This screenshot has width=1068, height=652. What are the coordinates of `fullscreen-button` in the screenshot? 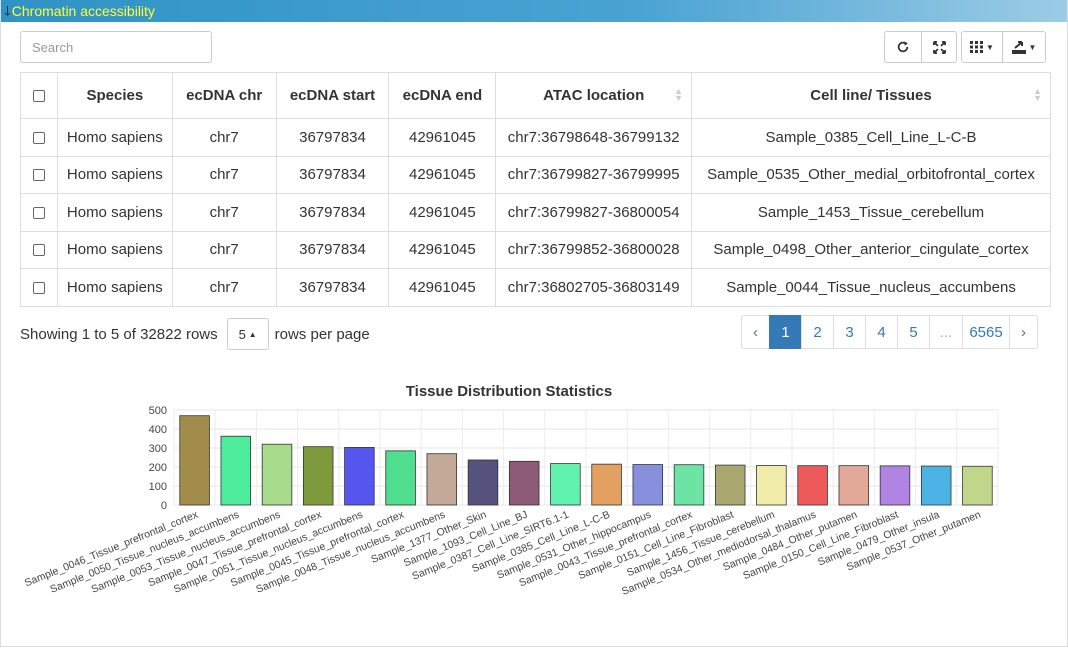 It's located at (939, 47).